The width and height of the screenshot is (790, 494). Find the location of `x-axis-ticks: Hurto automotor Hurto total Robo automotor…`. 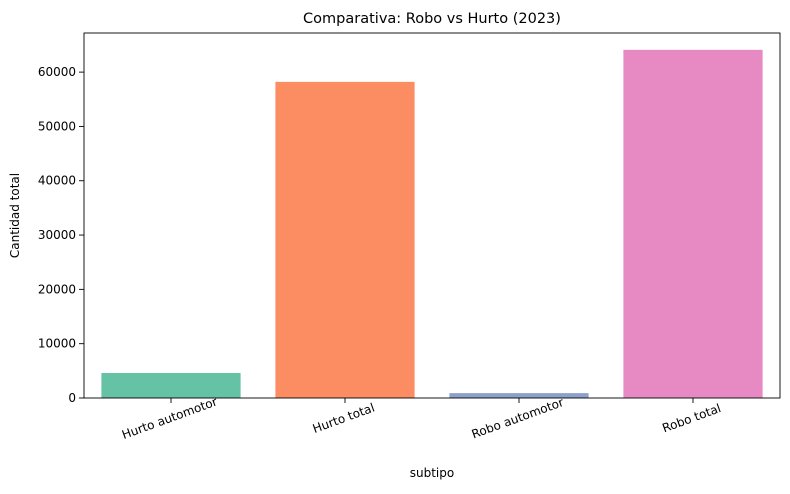

x-axis-ticks: Hurto automotor Hurto total Robo automotor… is located at coordinates (421, 418).